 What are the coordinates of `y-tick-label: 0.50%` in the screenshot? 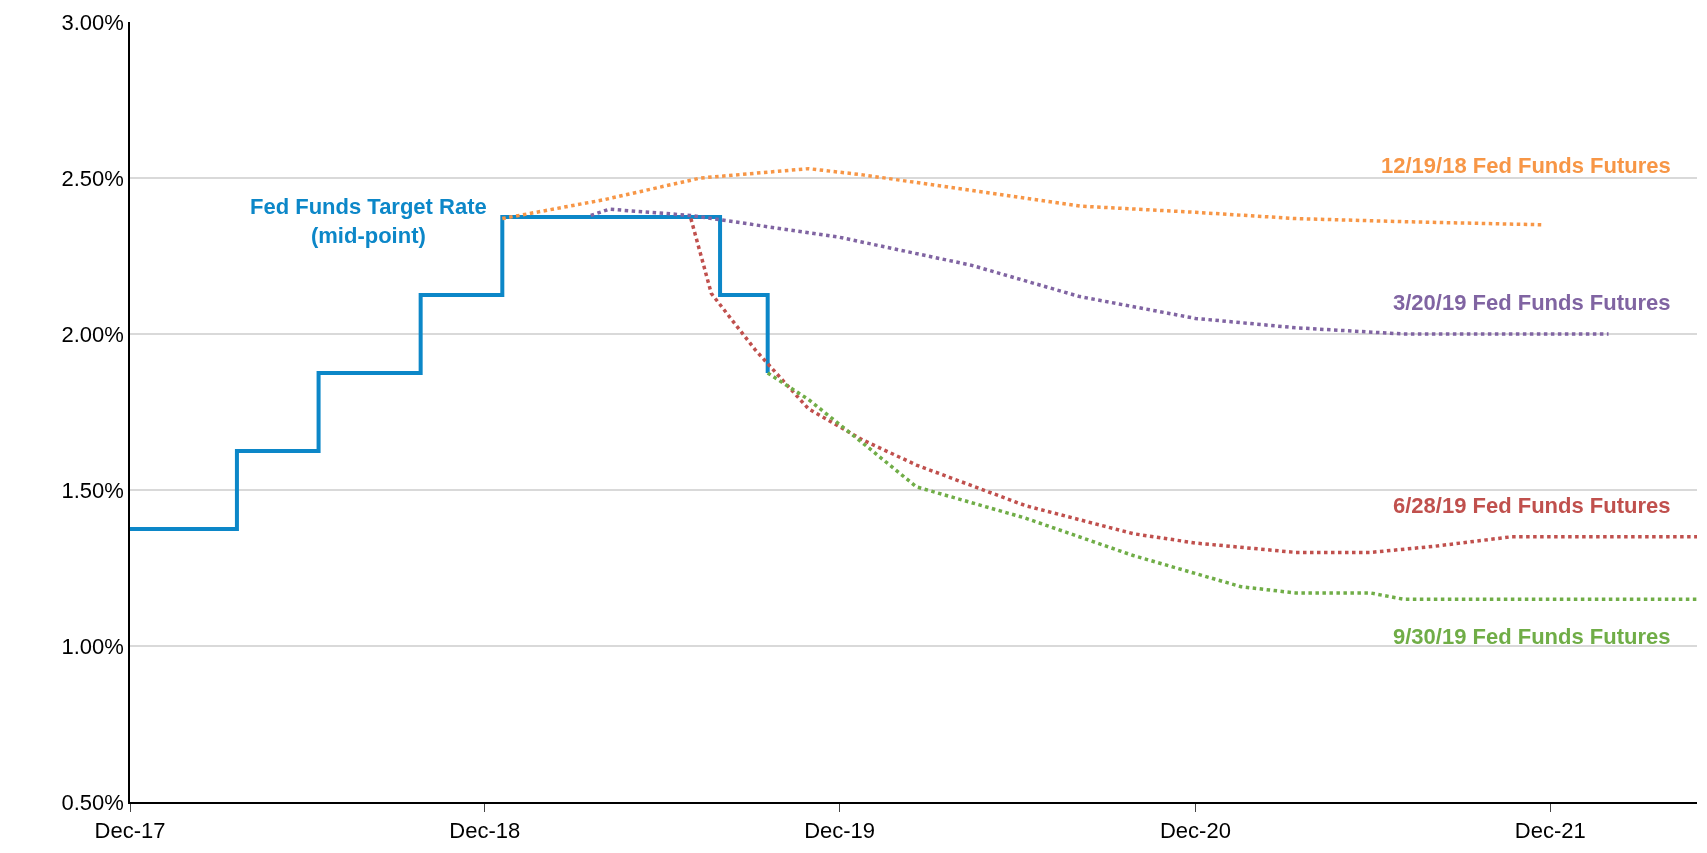 It's located at (92, 802).